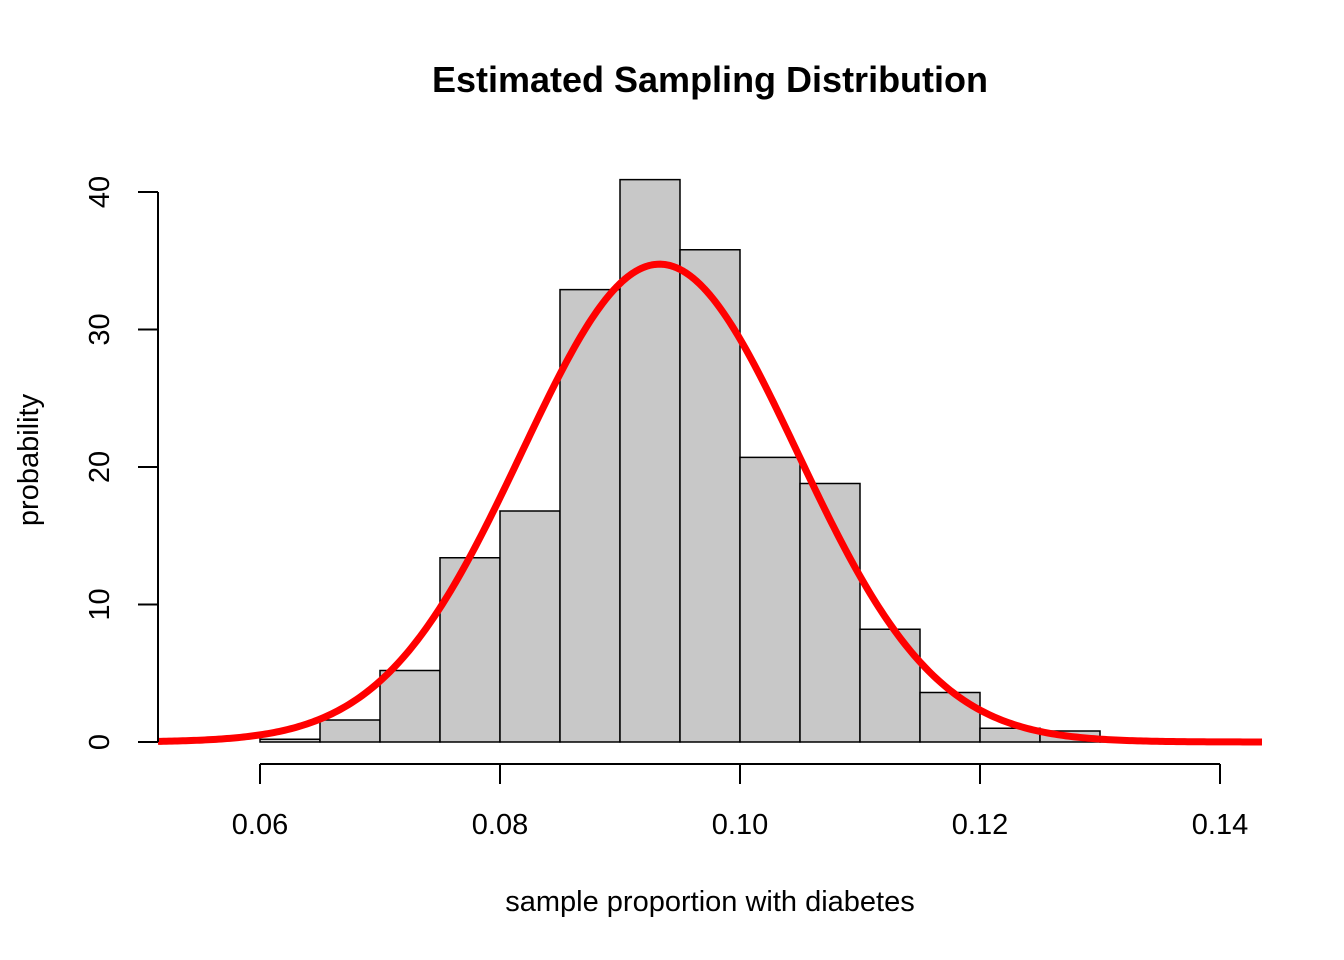 The image size is (1344, 960). What do you see at coordinates (500, 825) in the screenshot?
I see `x-axis-tick-label-2: 0.08` at bounding box center [500, 825].